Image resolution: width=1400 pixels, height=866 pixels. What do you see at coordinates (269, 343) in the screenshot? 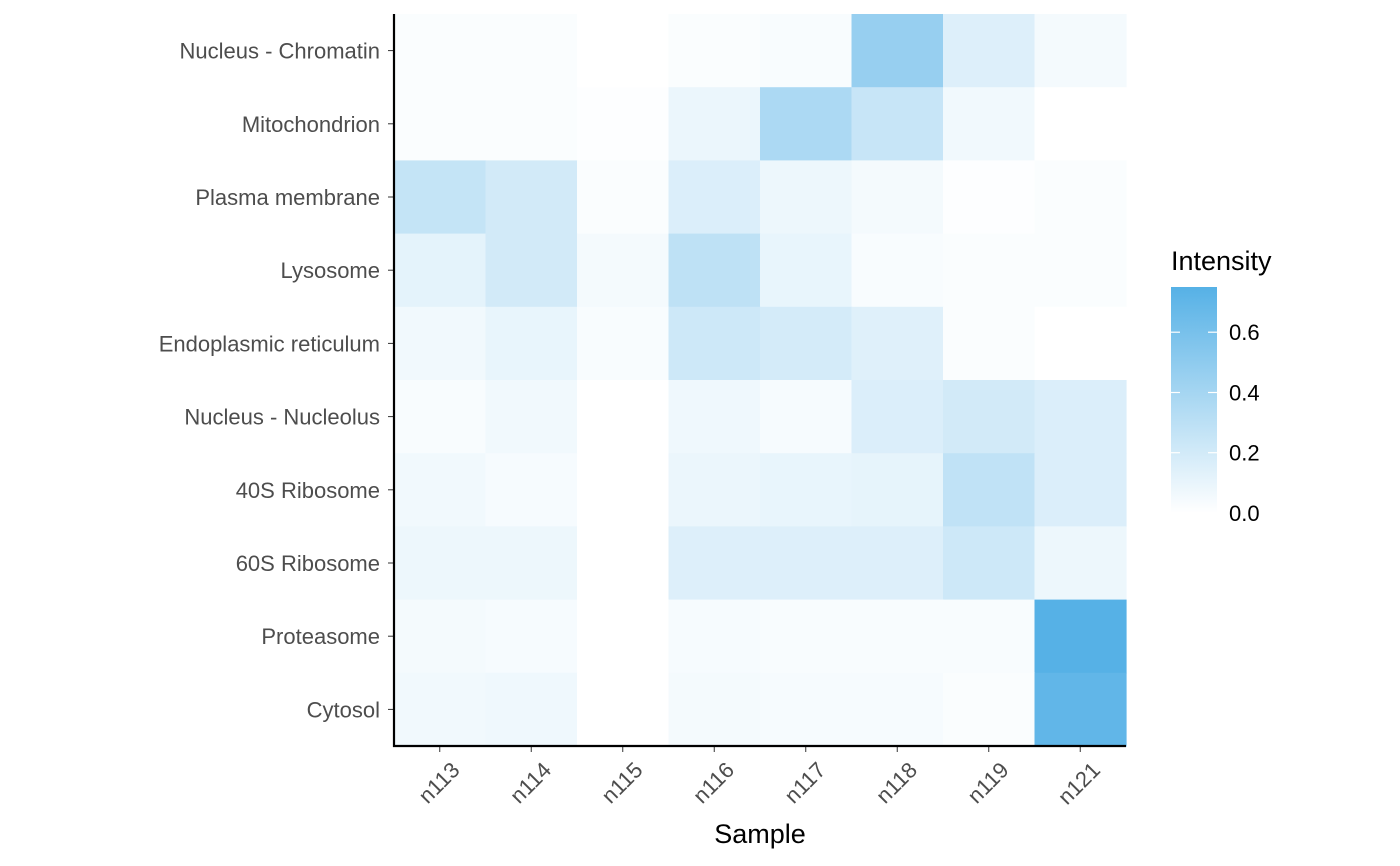
I see `y-tick-label: Endoplasmic reticulum` at bounding box center [269, 343].